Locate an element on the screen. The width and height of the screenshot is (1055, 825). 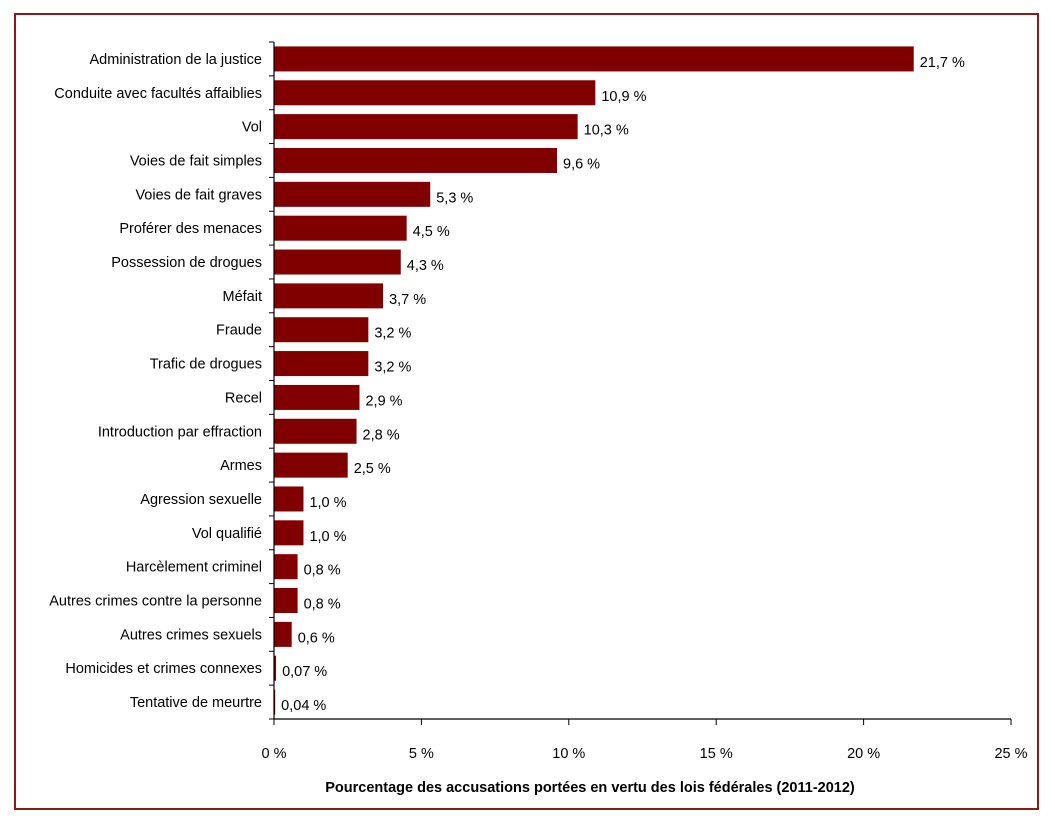
category-label: Voies de fait simples is located at coordinates (196, 161).